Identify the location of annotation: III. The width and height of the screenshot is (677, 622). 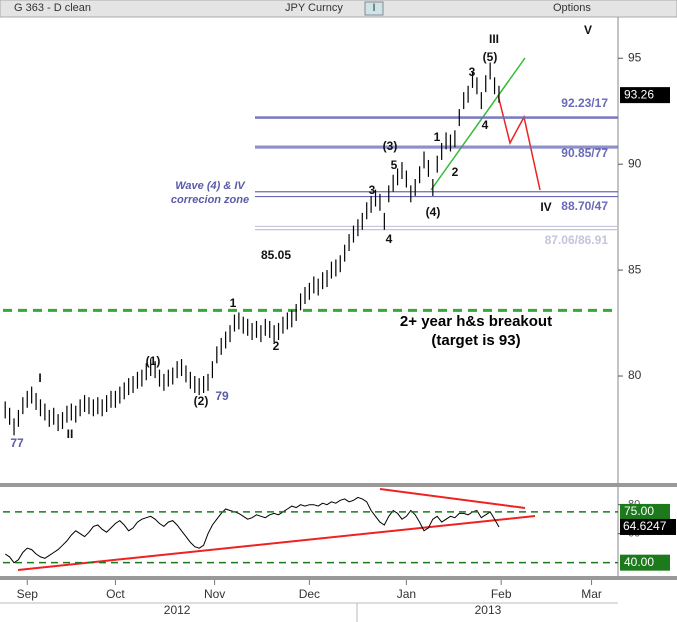
(494, 39).